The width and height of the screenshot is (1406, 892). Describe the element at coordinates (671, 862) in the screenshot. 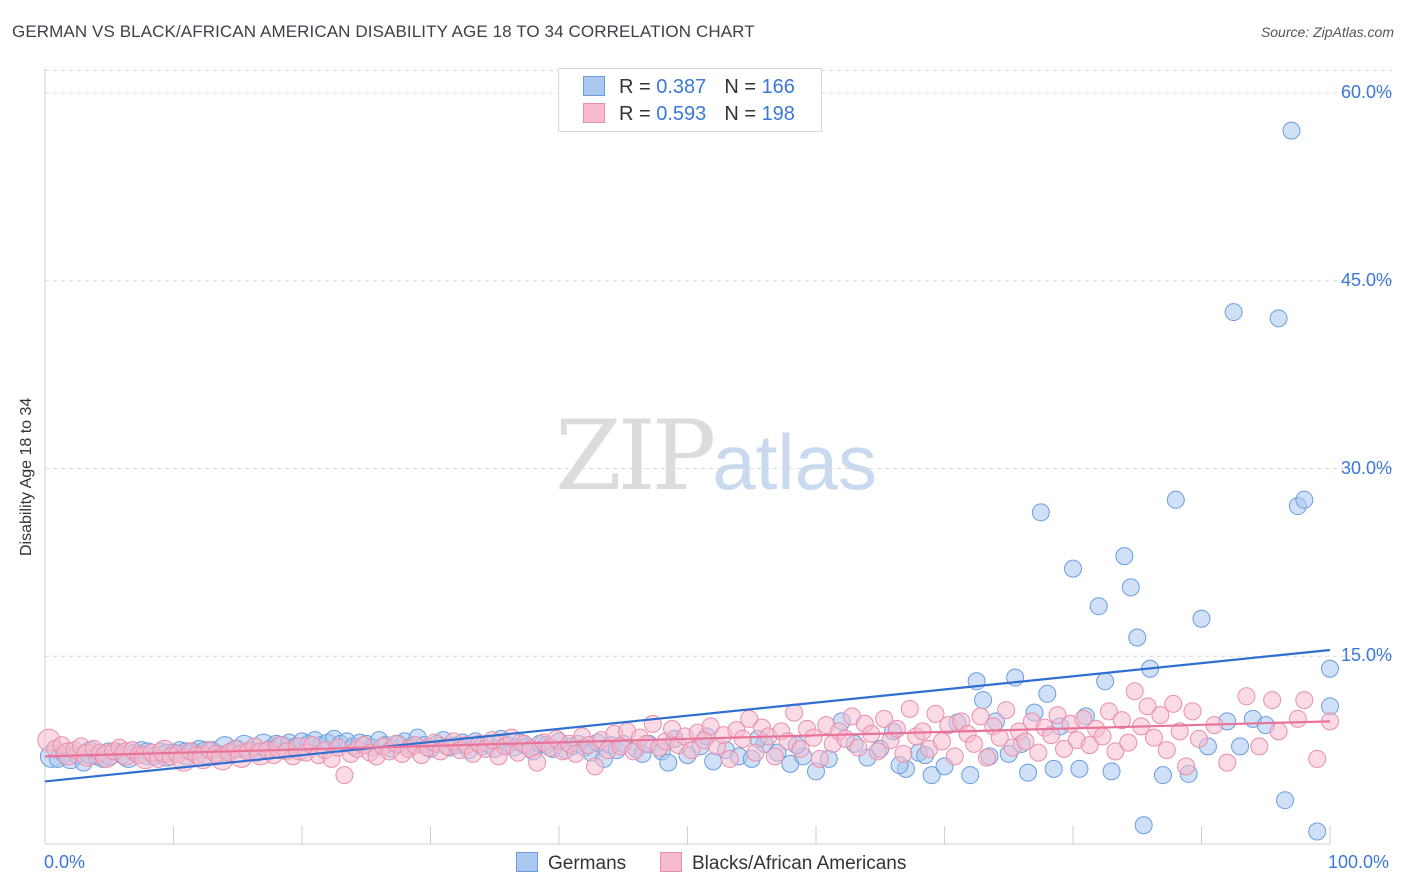

I see `legend-swatch-blacks` at that location.